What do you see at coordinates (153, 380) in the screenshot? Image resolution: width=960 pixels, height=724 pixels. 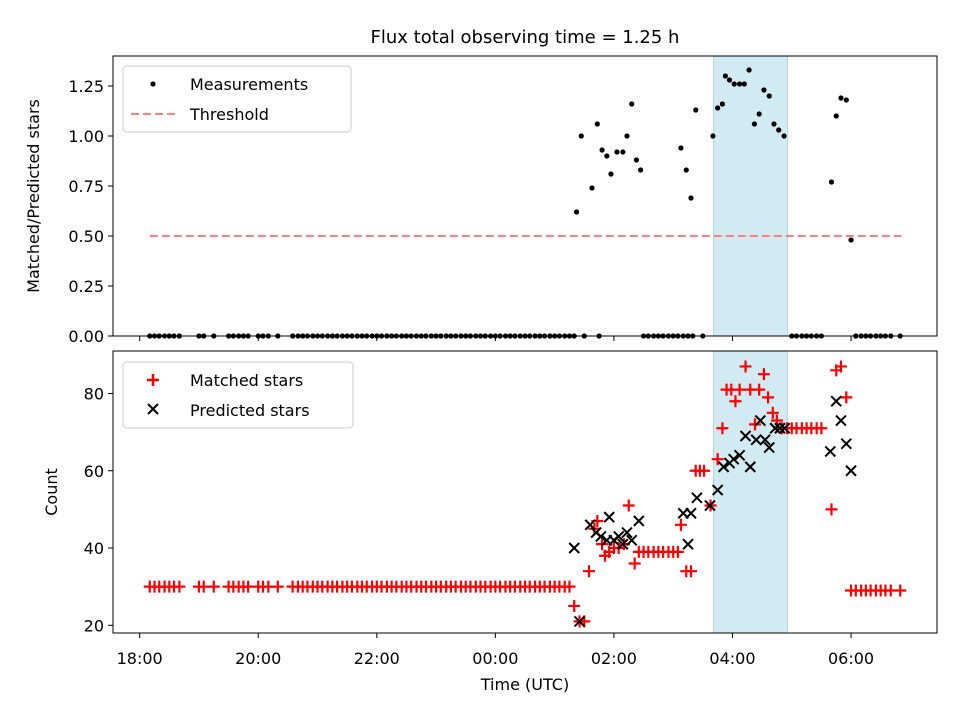 I see `legend-matched-marker` at bounding box center [153, 380].